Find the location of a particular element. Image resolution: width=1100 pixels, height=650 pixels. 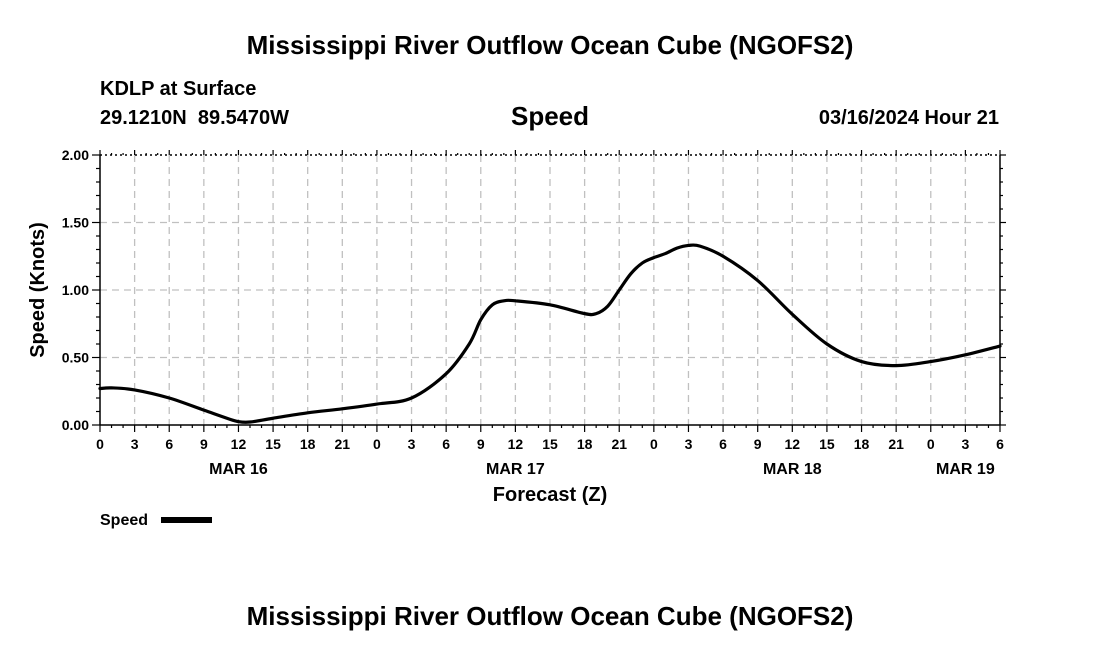

day-label: MAR 17 is located at coordinates (515, 469).